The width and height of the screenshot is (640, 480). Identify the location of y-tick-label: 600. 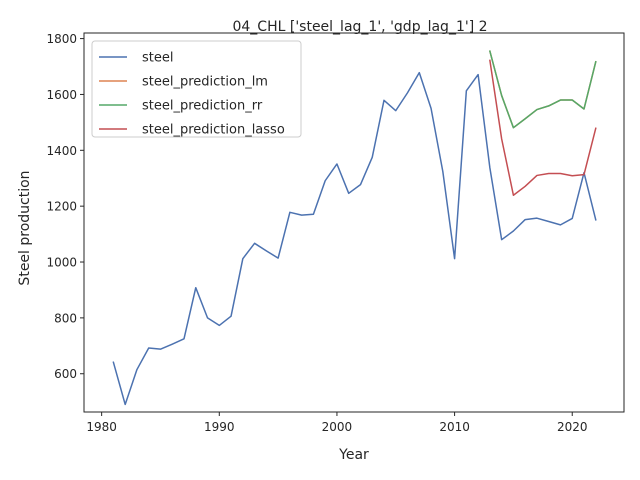
(65, 374).